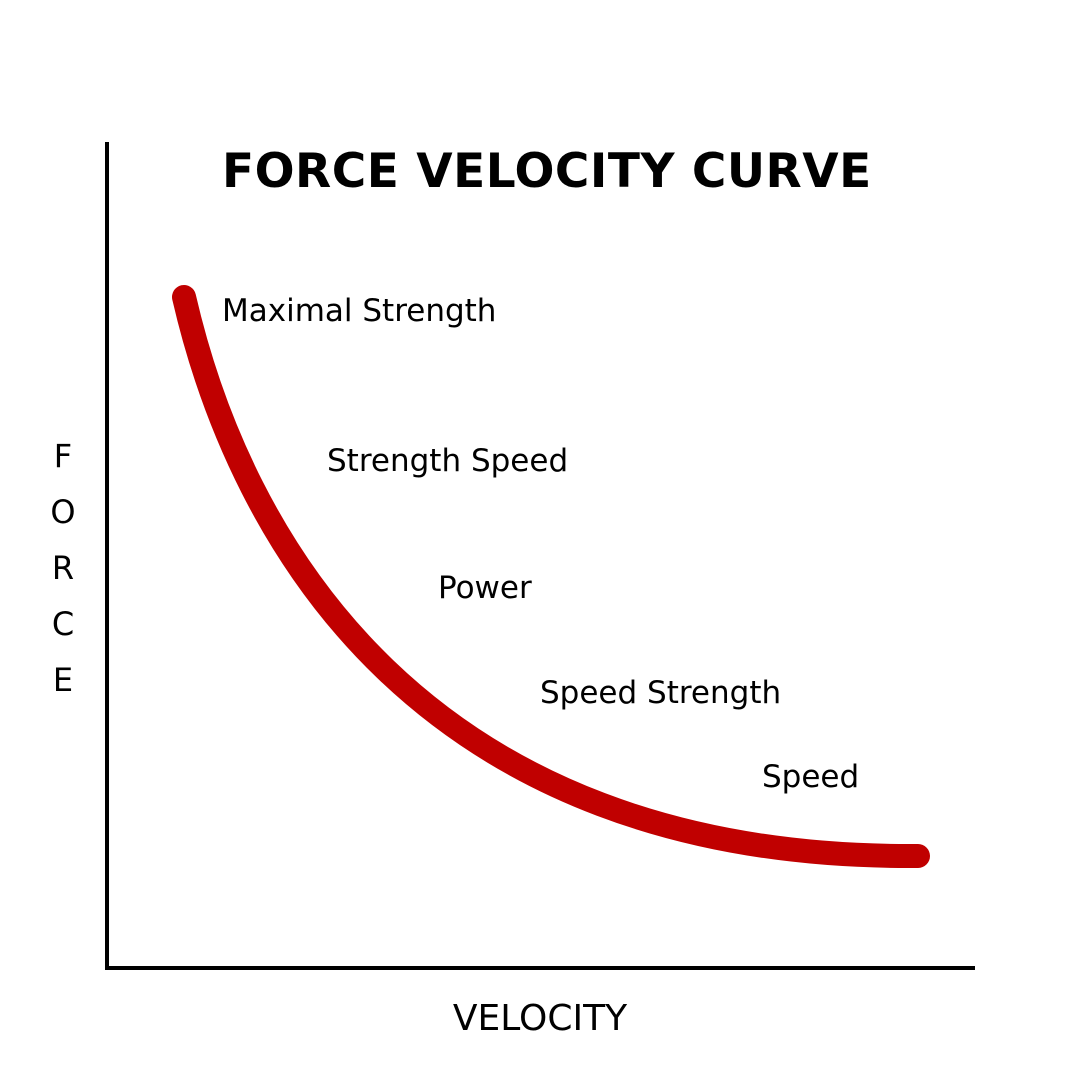 This screenshot has height=1080, width=1080. What do you see at coordinates (63, 568) in the screenshot?
I see `y-axis-label: F O R C E` at bounding box center [63, 568].